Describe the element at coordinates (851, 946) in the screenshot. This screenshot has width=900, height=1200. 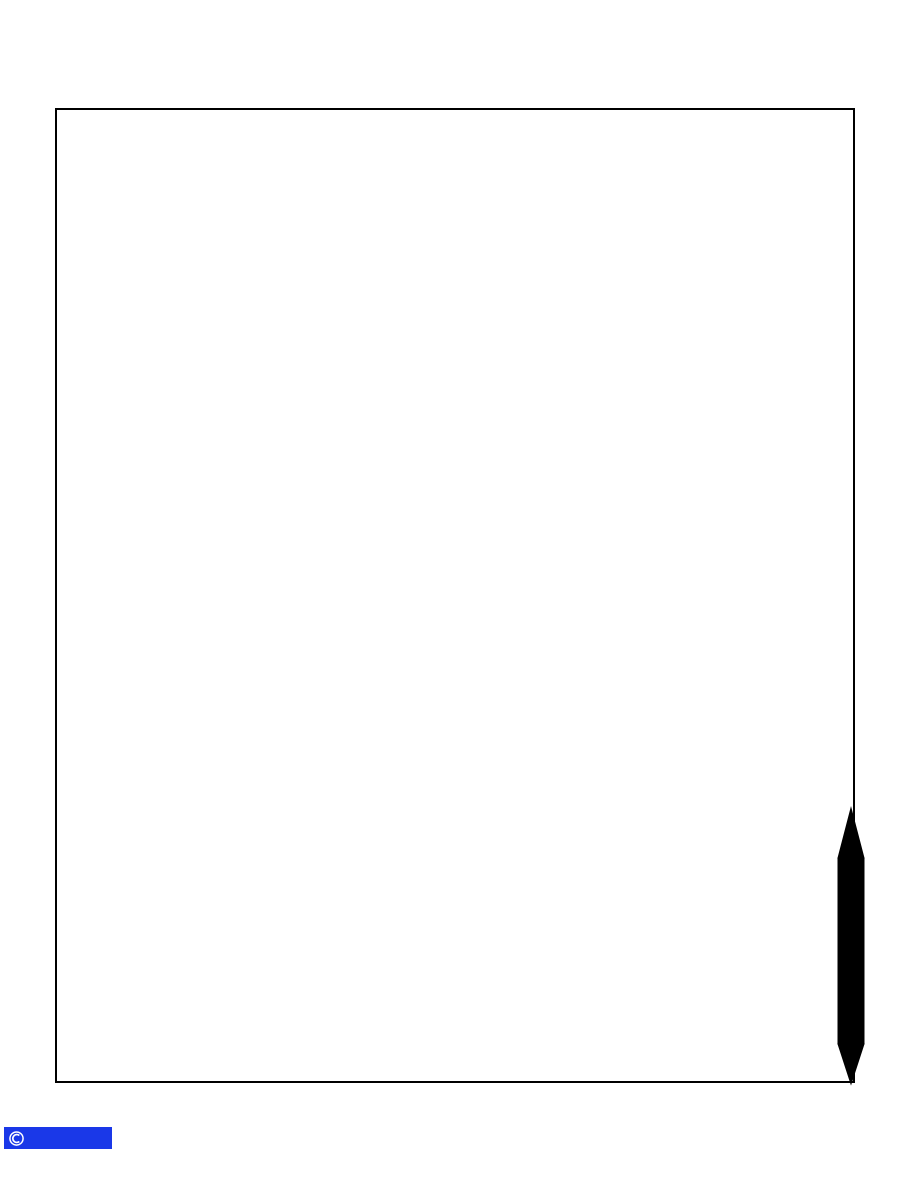
I see `colorbar-gradient` at that location.